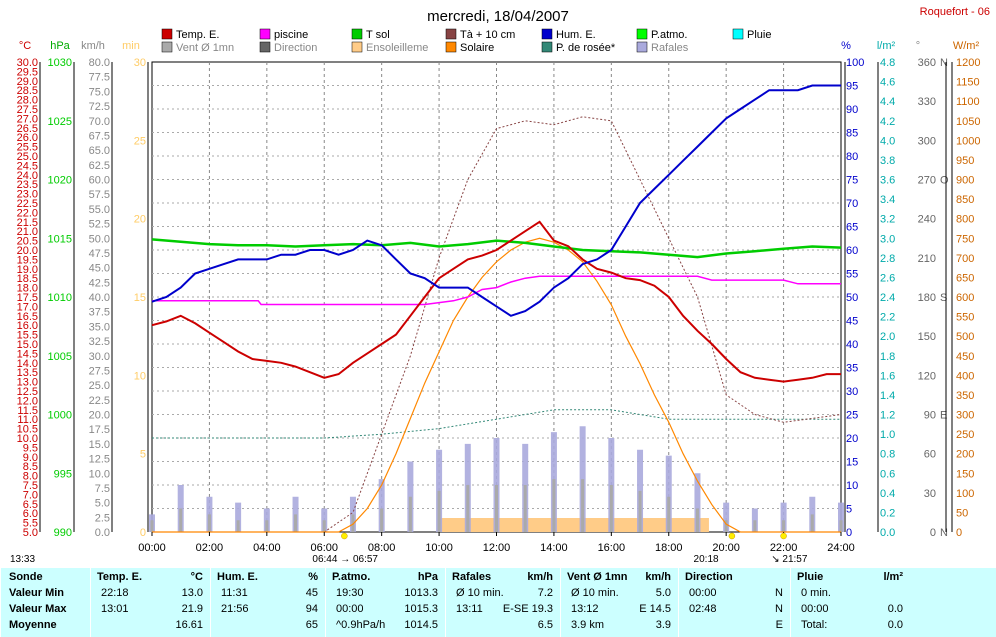 The height and width of the screenshot is (637, 996). I want to click on wind-tick: 5.0, so click(102, 504).